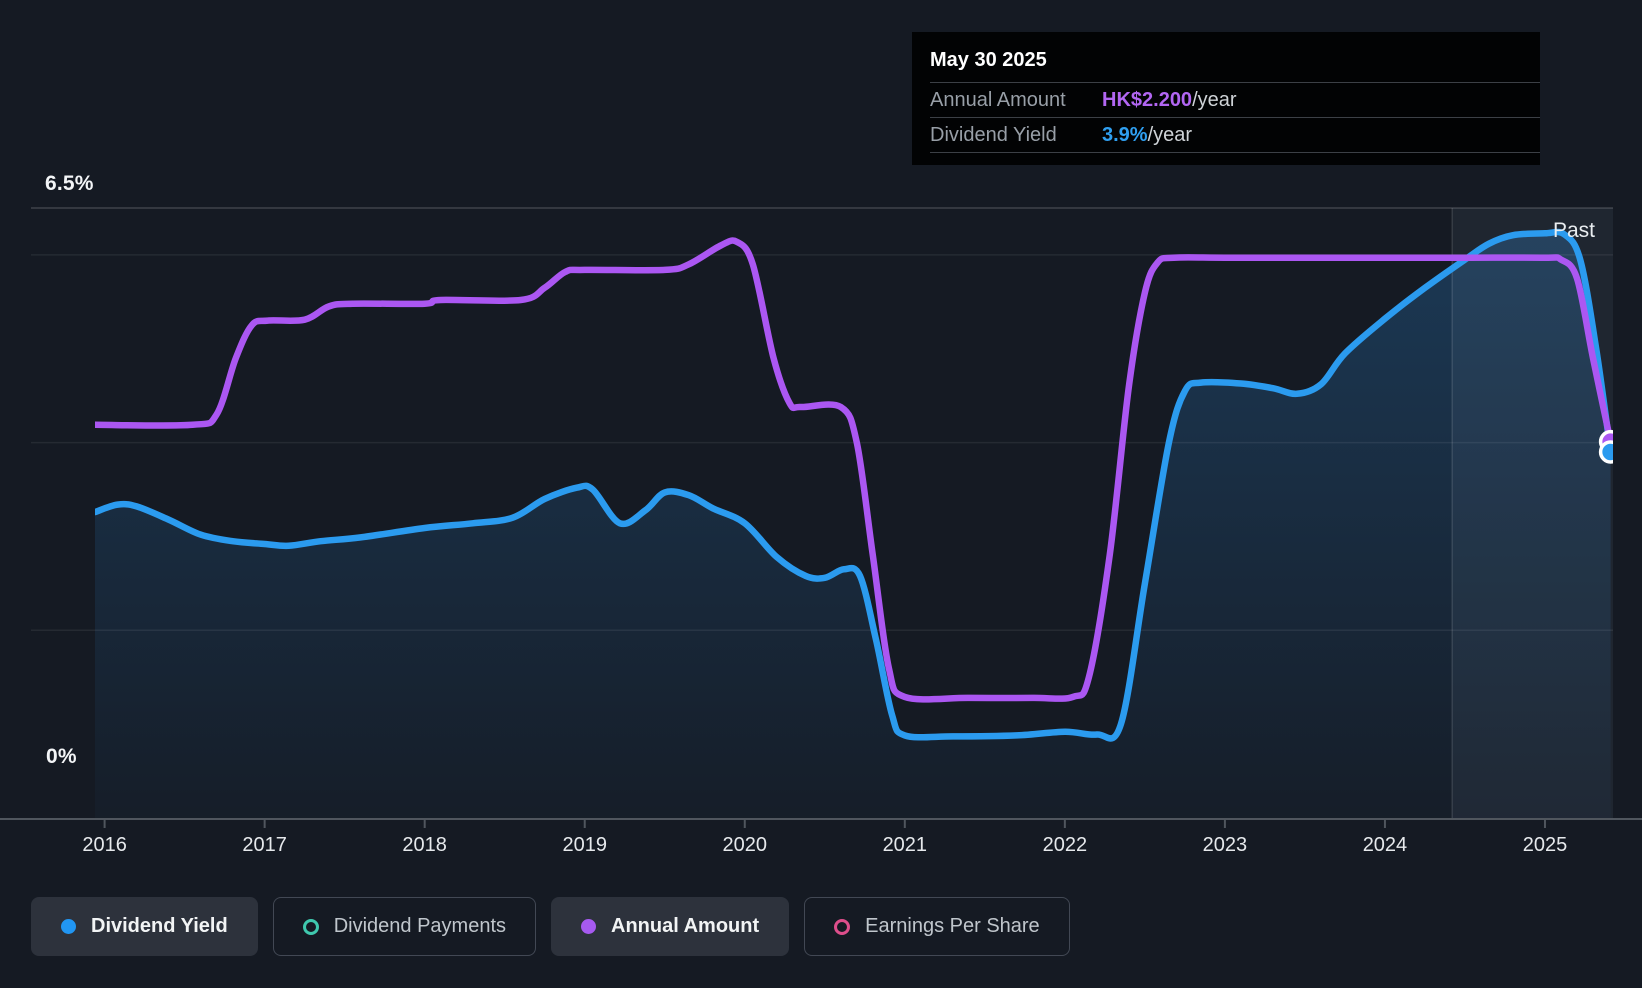 Image resolution: width=1642 pixels, height=988 pixels. Describe the element at coordinates (685, 926) in the screenshot. I see `legend-item-label: Annual Amount` at that location.